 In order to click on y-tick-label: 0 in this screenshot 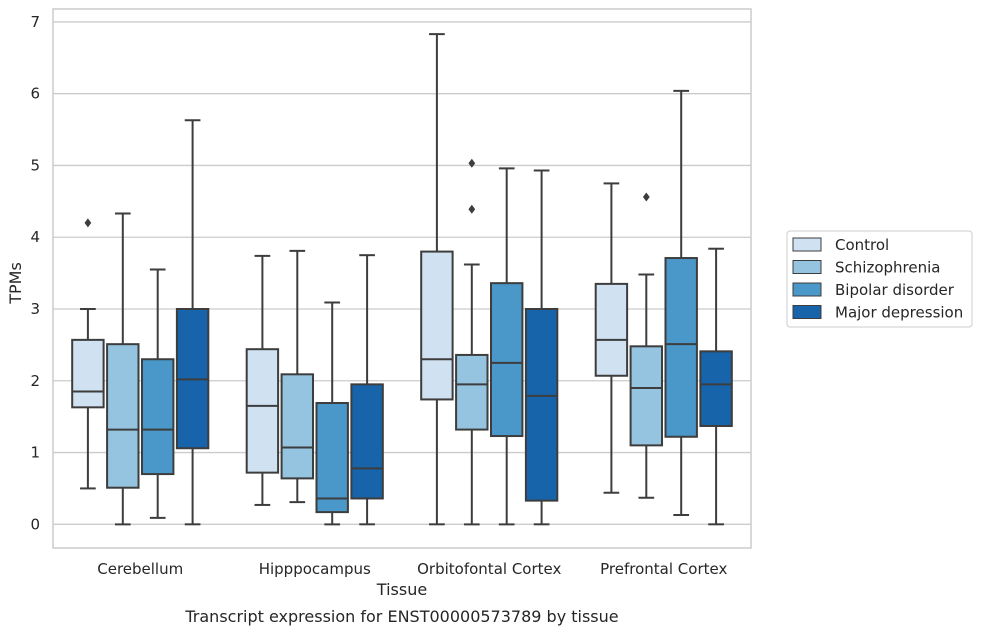, I will do `click(35, 524)`.